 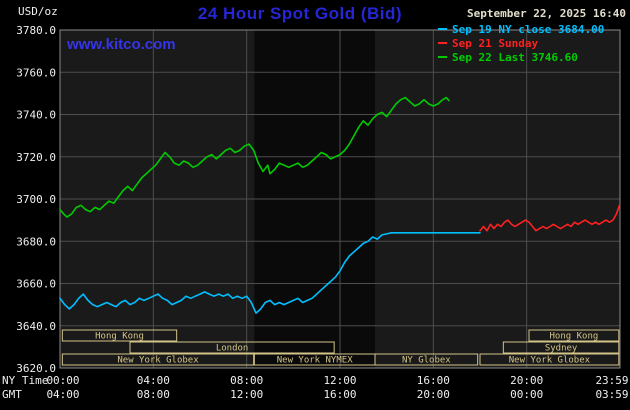 I want to click on chart-title: 24 Hour Spot Gold (Bid), so click(x=300, y=13).